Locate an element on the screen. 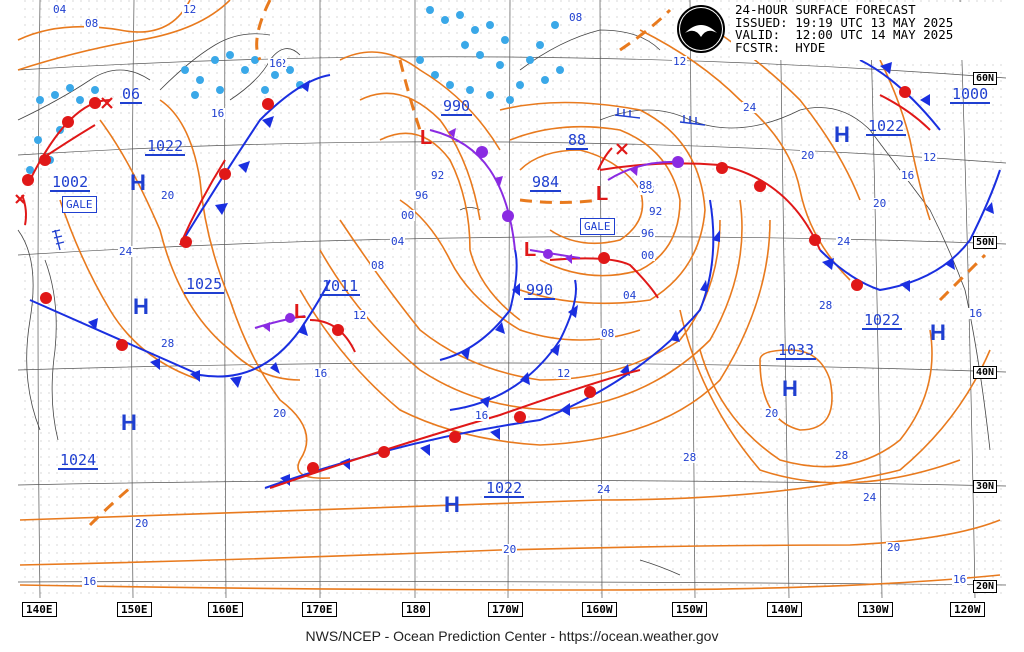  isobar-label: 88 is located at coordinates (646, 185).